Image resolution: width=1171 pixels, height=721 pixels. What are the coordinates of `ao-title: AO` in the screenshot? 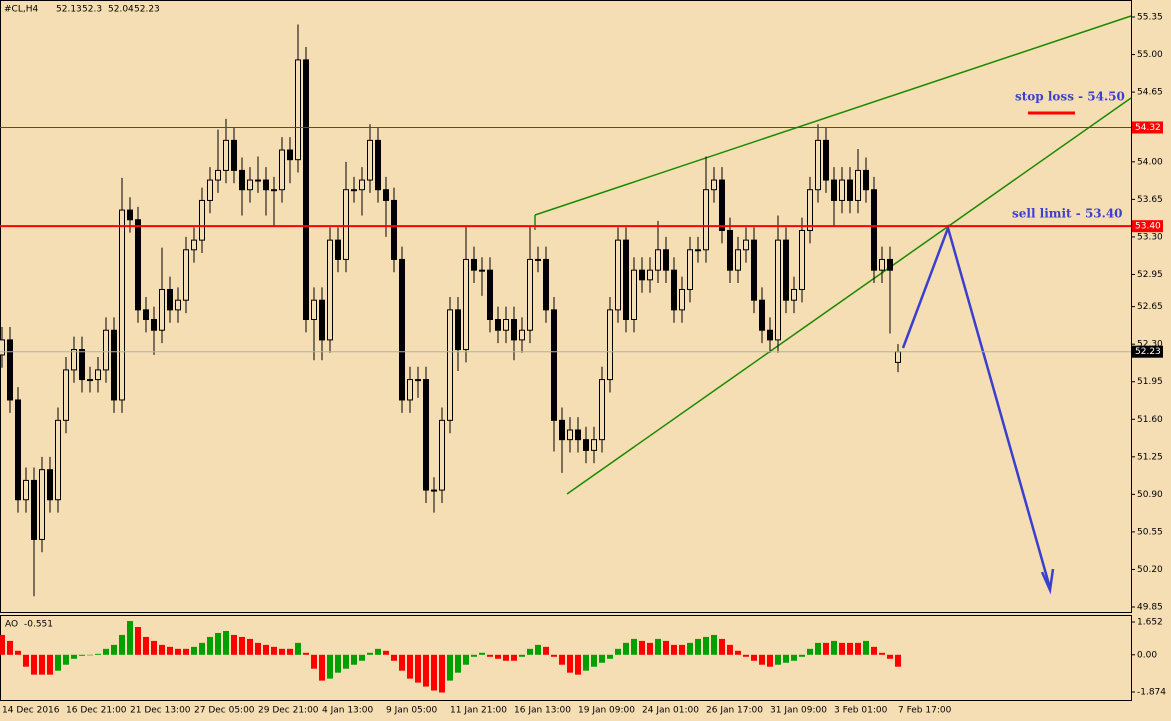 It's located at (11, 625).